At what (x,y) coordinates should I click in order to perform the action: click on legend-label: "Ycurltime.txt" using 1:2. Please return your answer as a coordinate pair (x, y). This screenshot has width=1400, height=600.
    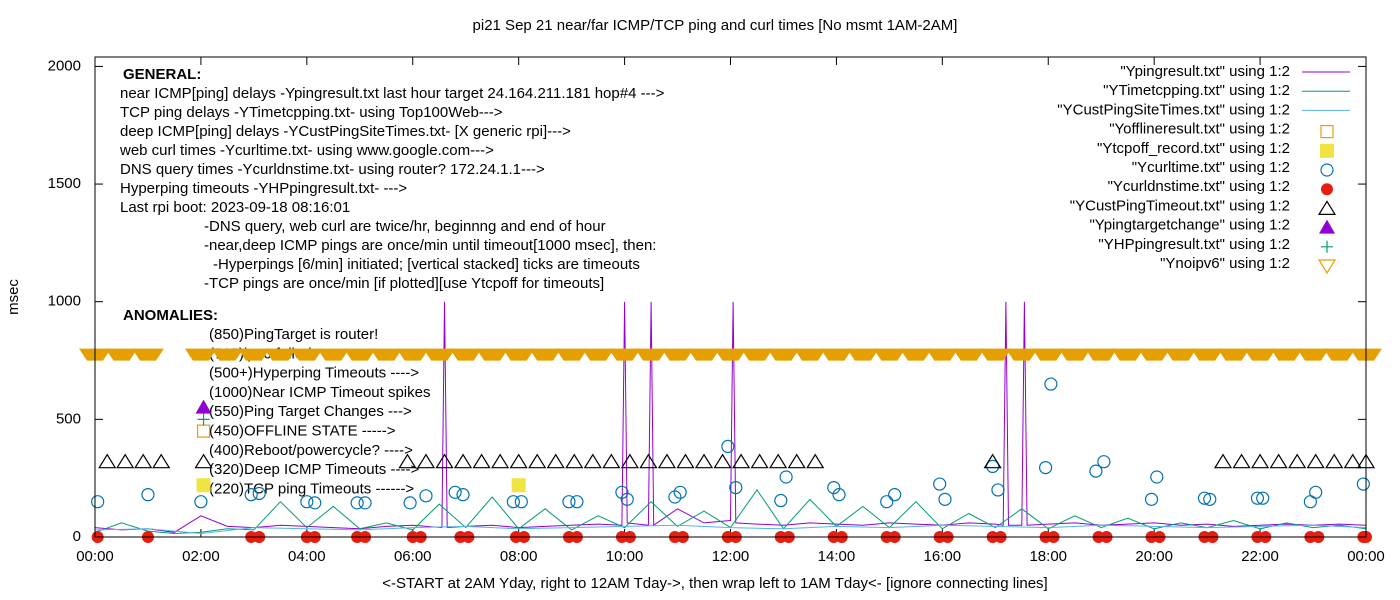
    Looking at the image, I should click on (1211, 167).